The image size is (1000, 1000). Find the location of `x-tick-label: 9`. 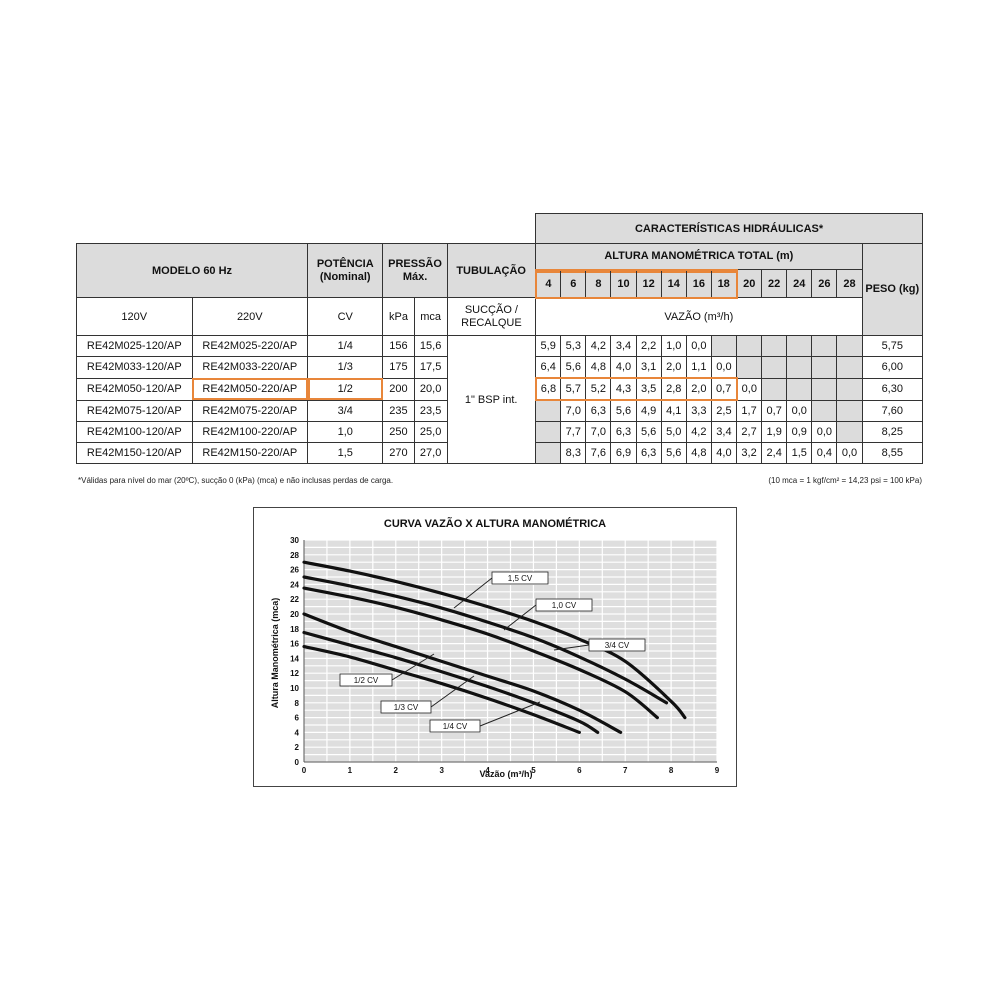

x-tick-label: 9 is located at coordinates (717, 770).